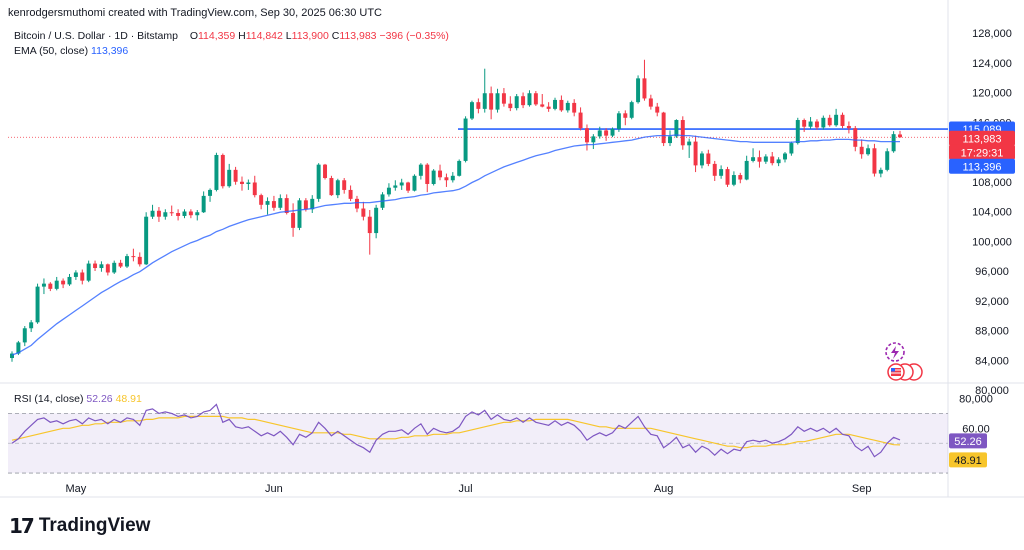 The image size is (1024, 550). I want to click on ema-legend: EMA (50, close) 113,396, so click(71, 51).